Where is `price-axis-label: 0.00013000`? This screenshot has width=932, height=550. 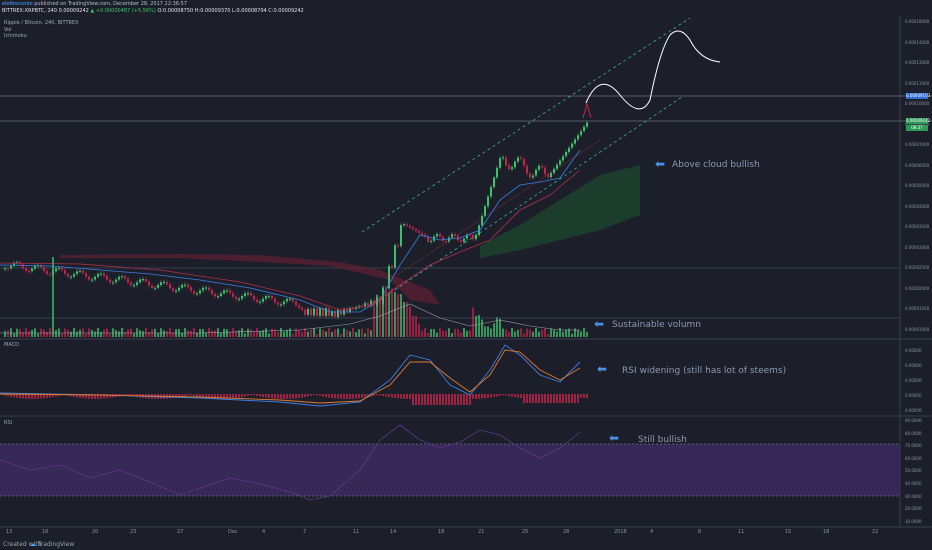 price-axis-label: 0.00013000 is located at coordinates (917, 62).